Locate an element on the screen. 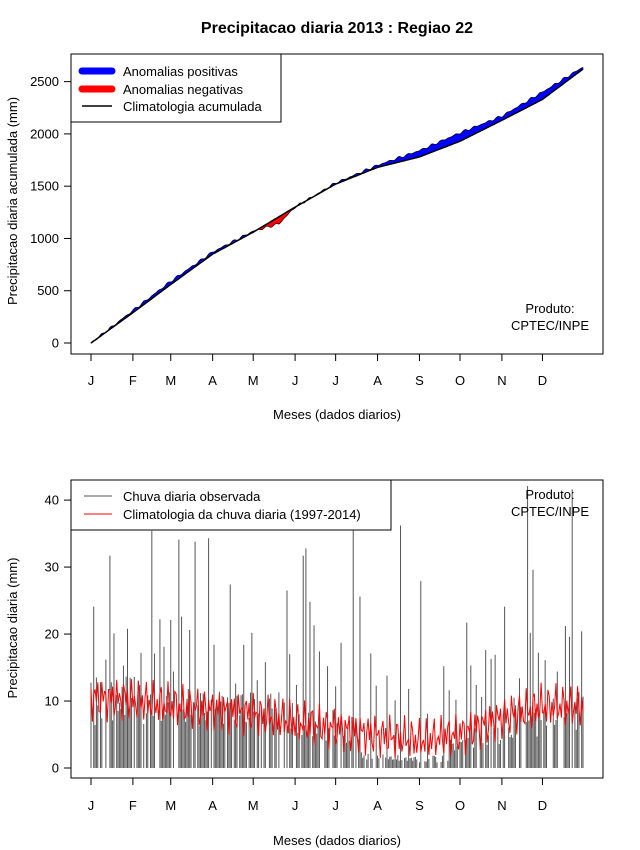 The height and width of the screenshot is (850, 640). y-tick-label: 2000 is located at coordinates (44, 133).